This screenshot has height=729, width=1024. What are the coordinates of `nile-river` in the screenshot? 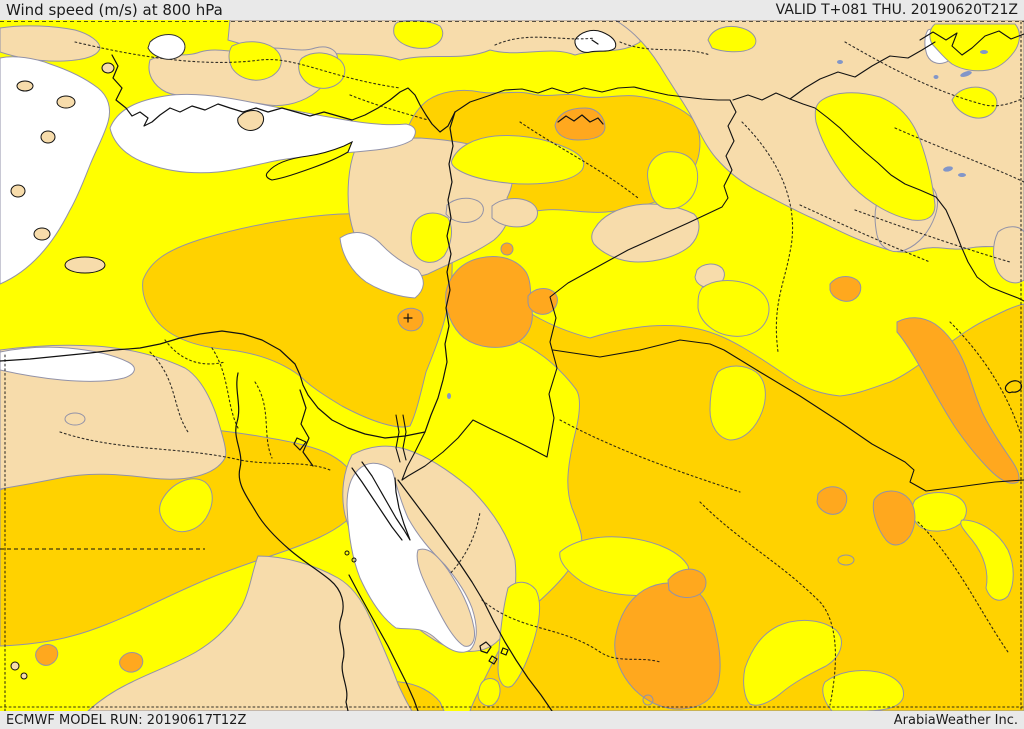 It's located at (292, 541).